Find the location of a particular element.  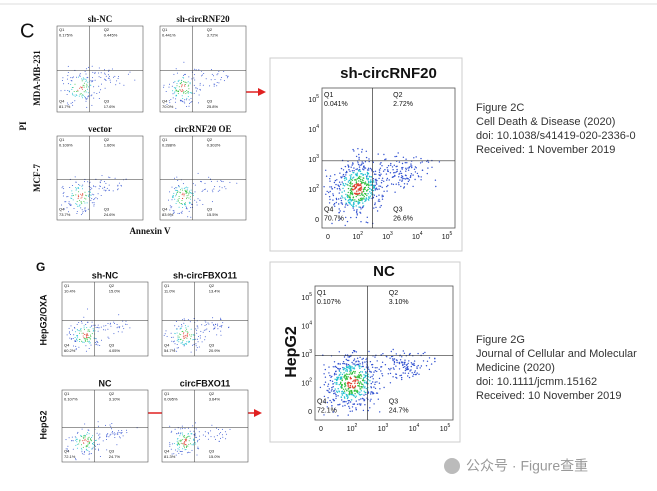

quadrant-name: Q3 is located at coordinates (107, 209).